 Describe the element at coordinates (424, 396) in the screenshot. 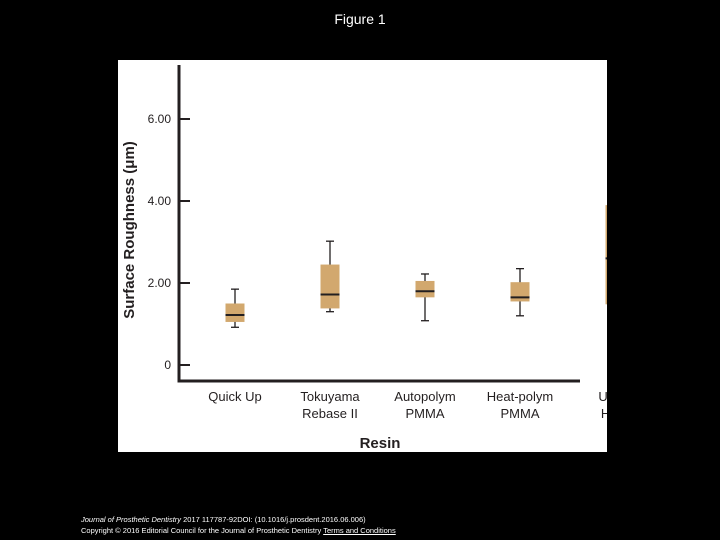

I see `x-tick-label: Autopolym` at that location.